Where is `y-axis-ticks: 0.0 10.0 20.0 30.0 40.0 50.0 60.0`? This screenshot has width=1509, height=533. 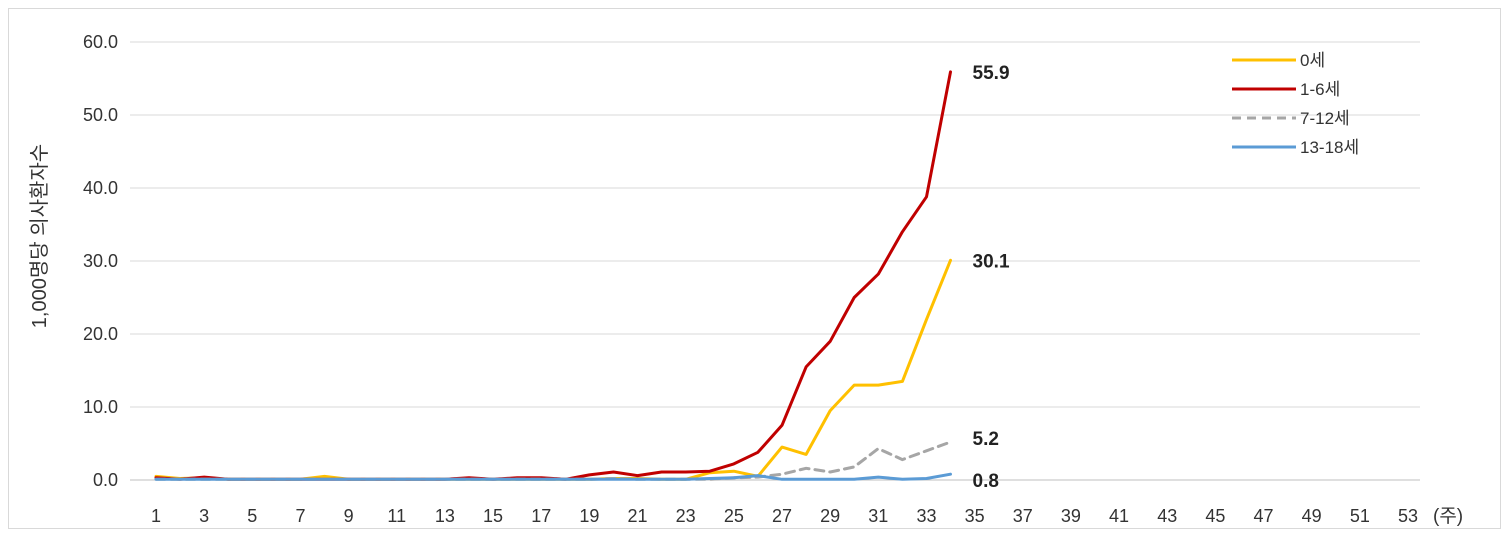
y-axis-ticks: 0.0 10.0 20.0 30.0 40.0 50.0 60.0 is located at coordinates (100, 261).